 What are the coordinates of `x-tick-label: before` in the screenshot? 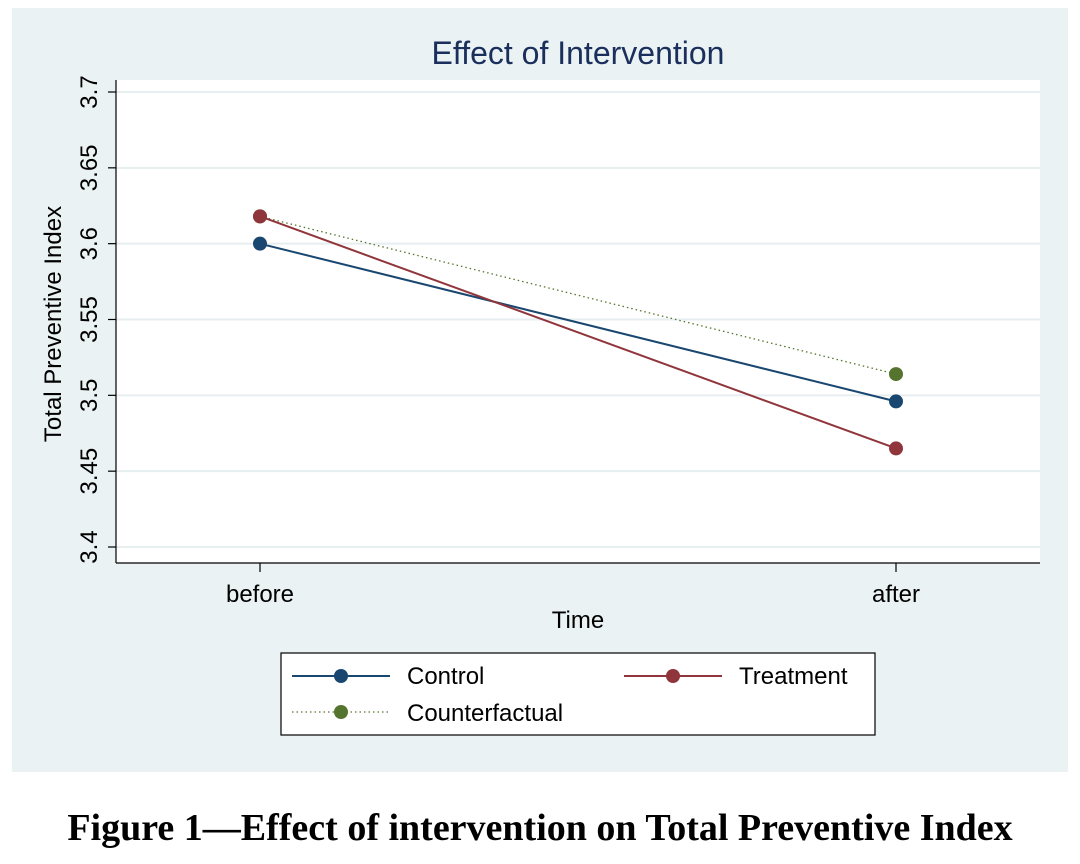 It's located at (260, 594).